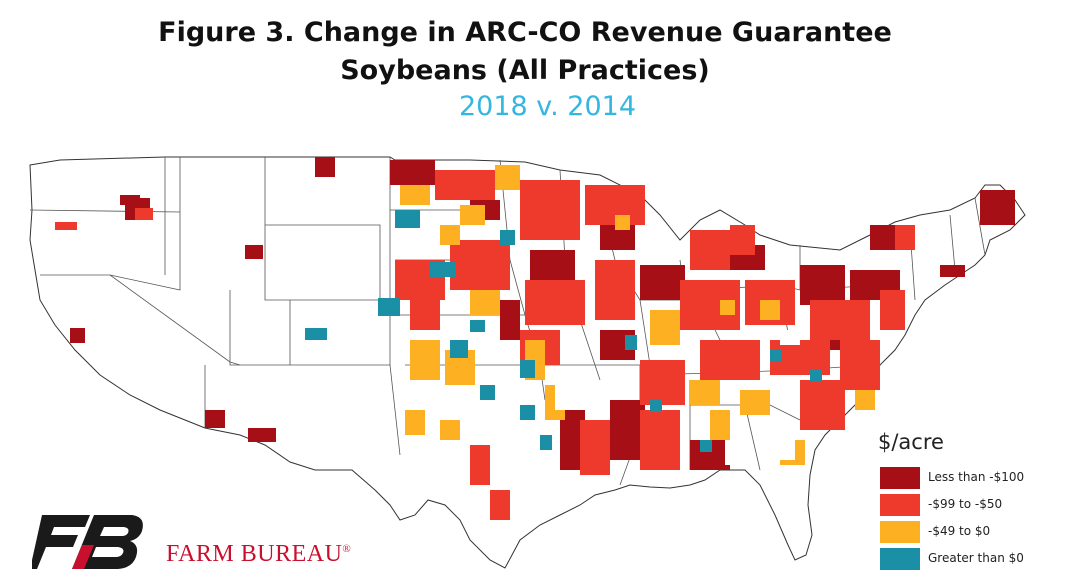 The height and width of the screenshot is (580, 1089). I want to click on farm-bureau-wordmark: FARM BUREAU®, so click(258, 554).